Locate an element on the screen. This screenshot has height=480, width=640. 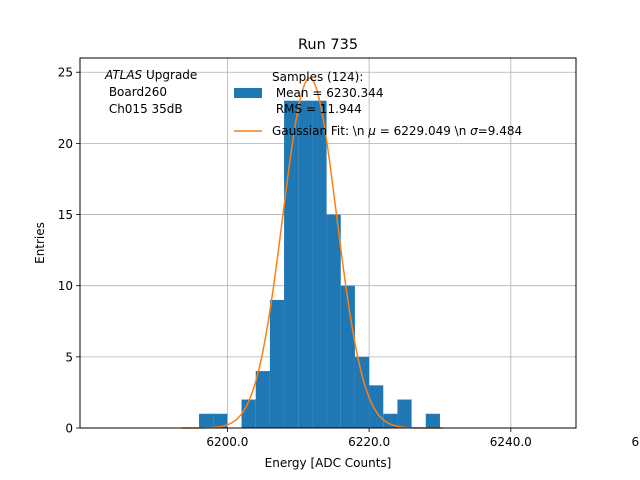
x-axis-ticks: 6200.0 6220.0 6240.0 6260.0 is located at coordinates (423, 438).